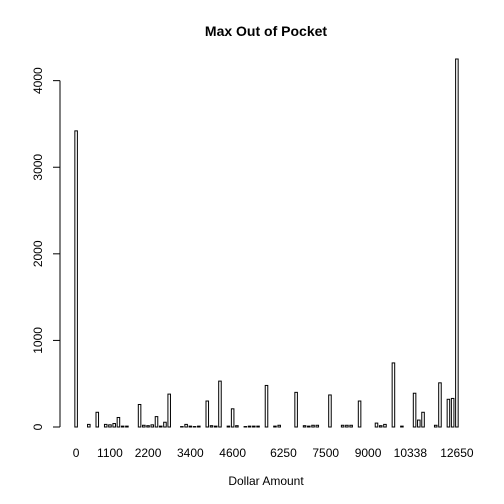  Describe the element at coordinates (283, 453) in the screenshot. I see `x-tick-label: 6250` at that location.